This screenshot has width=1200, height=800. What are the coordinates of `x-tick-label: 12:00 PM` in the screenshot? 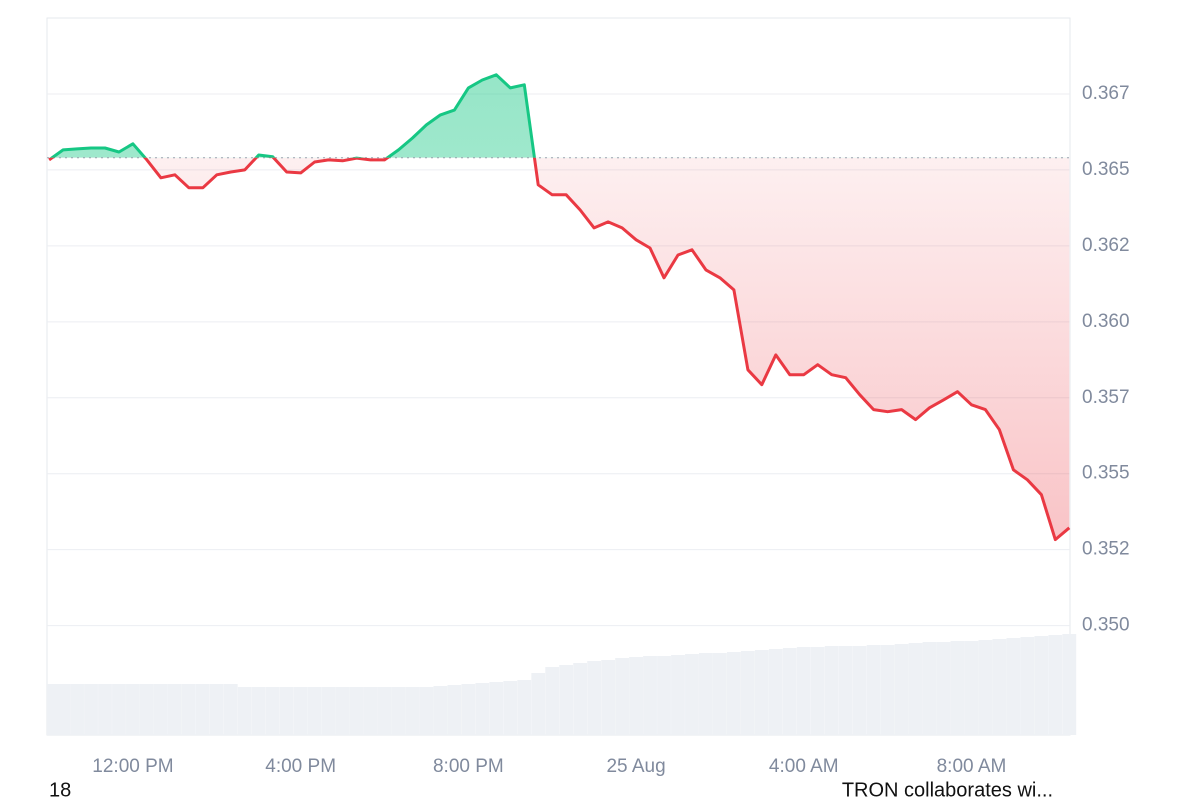 It's located at (132, 766).